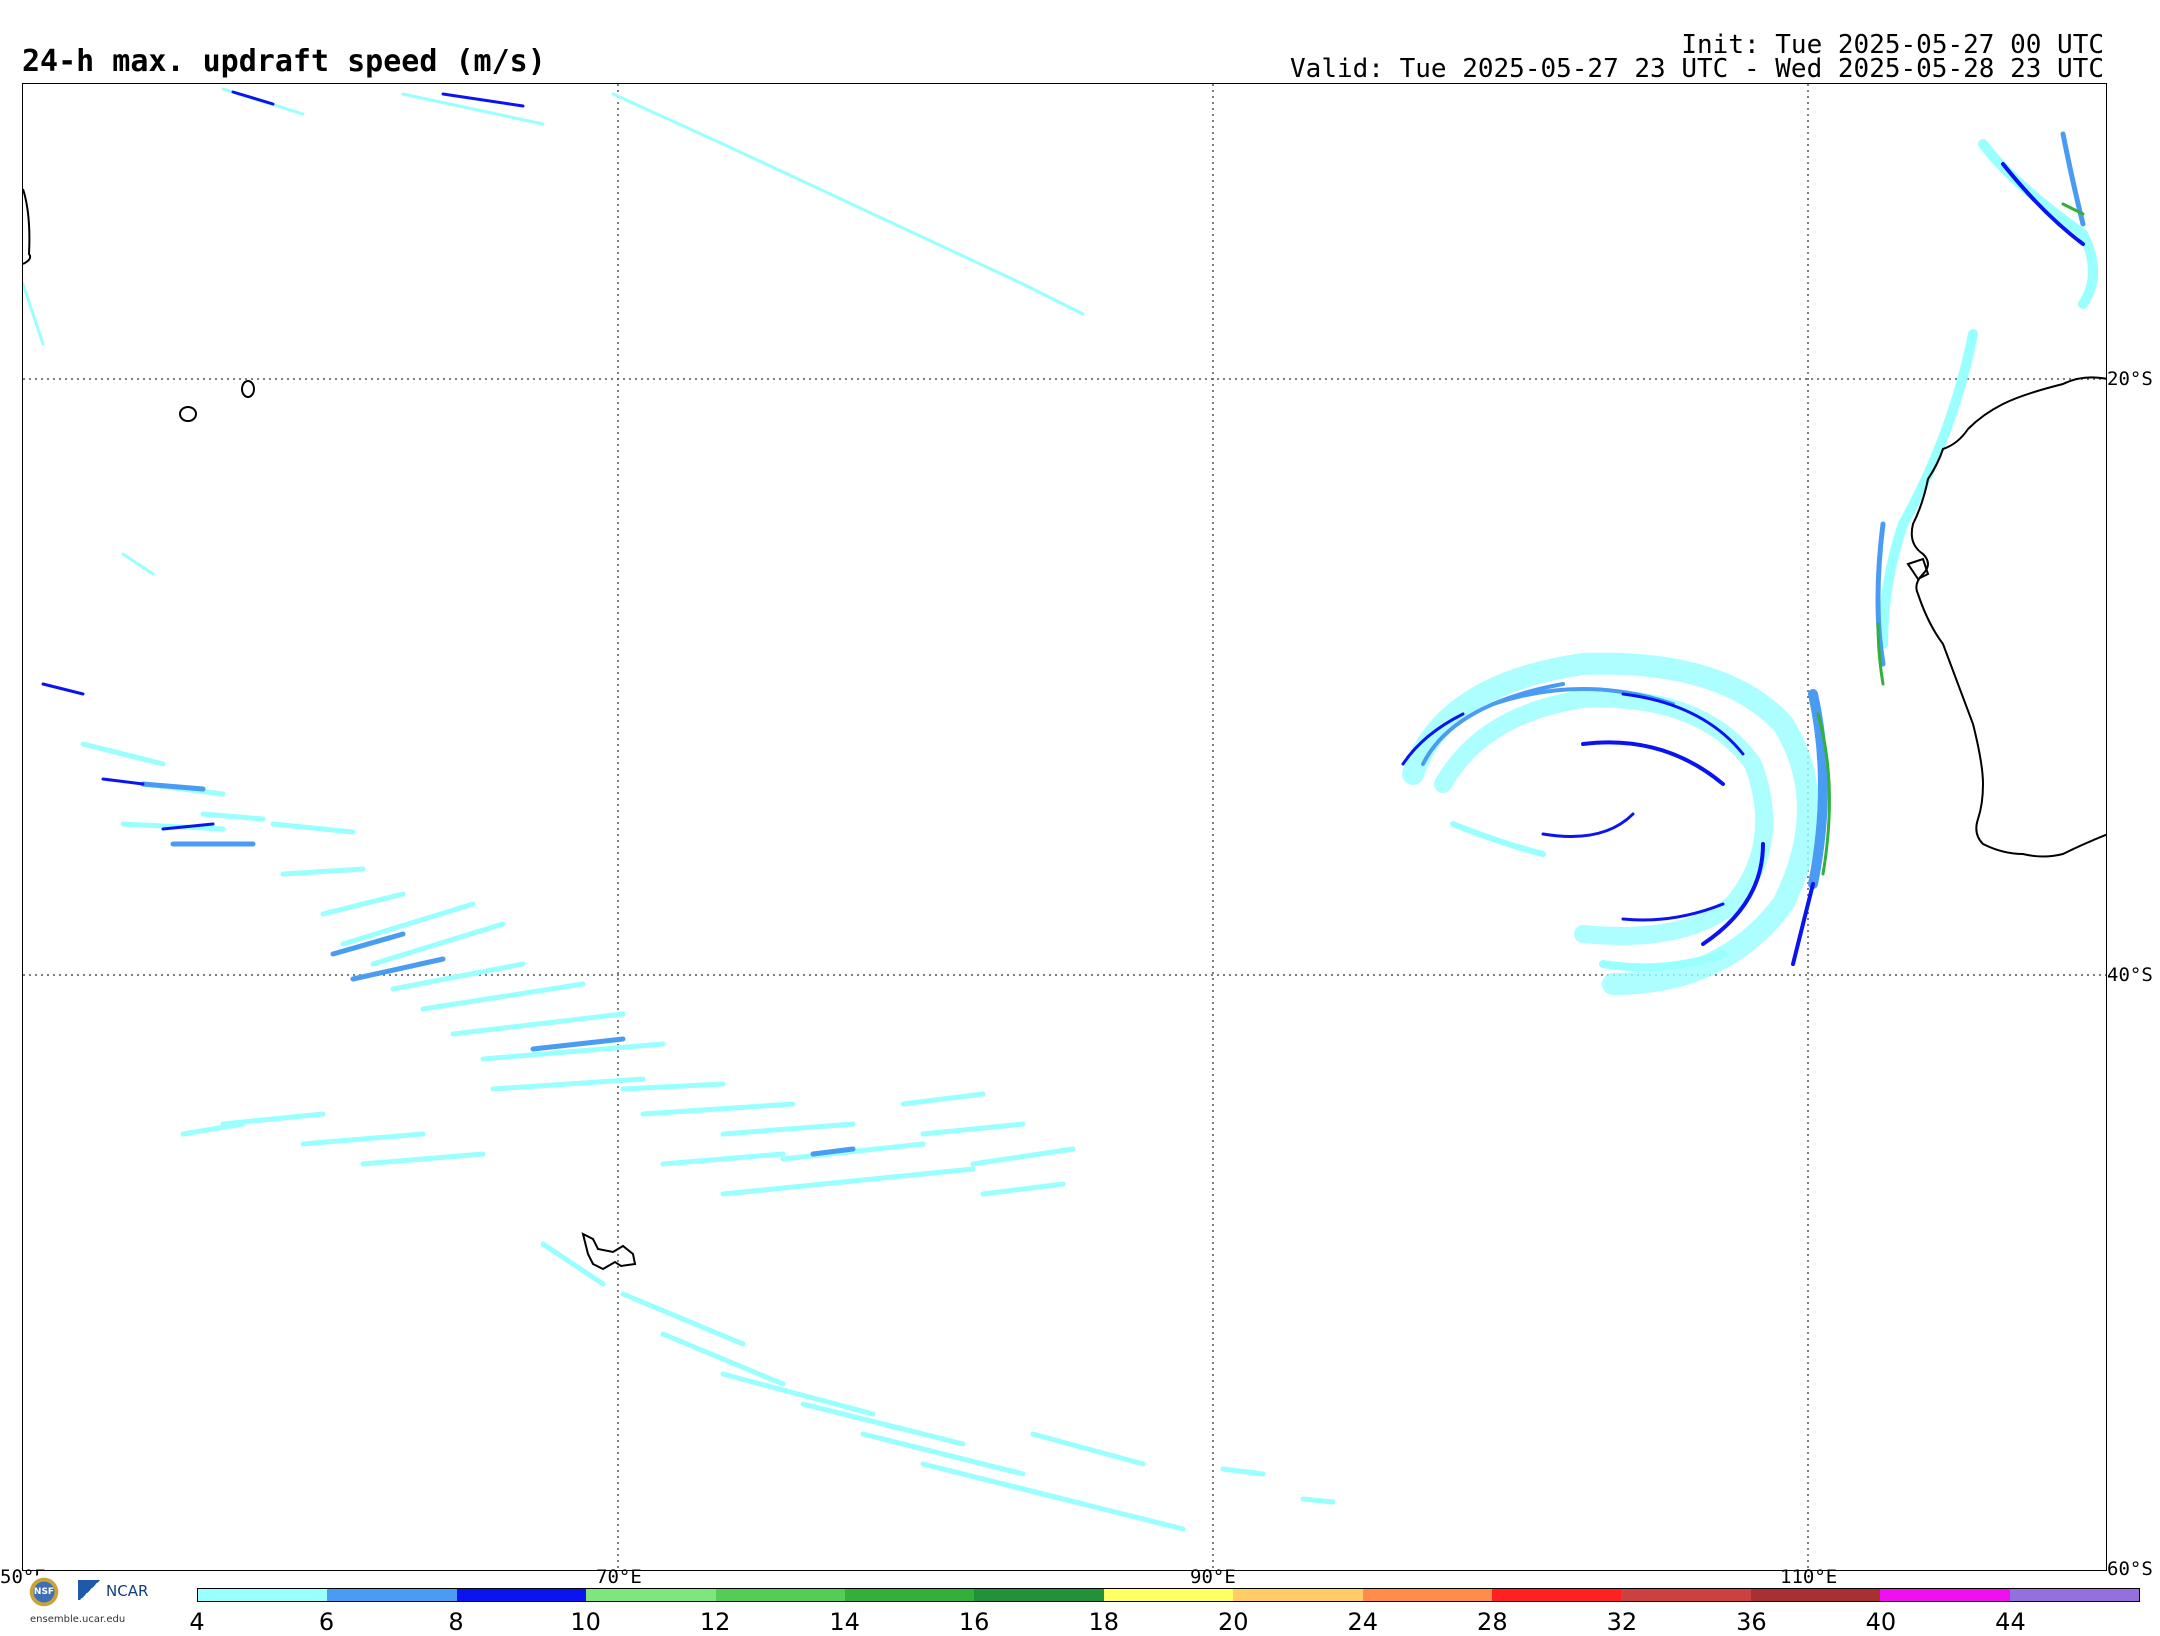  What do you see at coordinates (619, 1577) in the screenshot?
I see `lon-label-70e: 70°E` at bounding box center [619, 1577].